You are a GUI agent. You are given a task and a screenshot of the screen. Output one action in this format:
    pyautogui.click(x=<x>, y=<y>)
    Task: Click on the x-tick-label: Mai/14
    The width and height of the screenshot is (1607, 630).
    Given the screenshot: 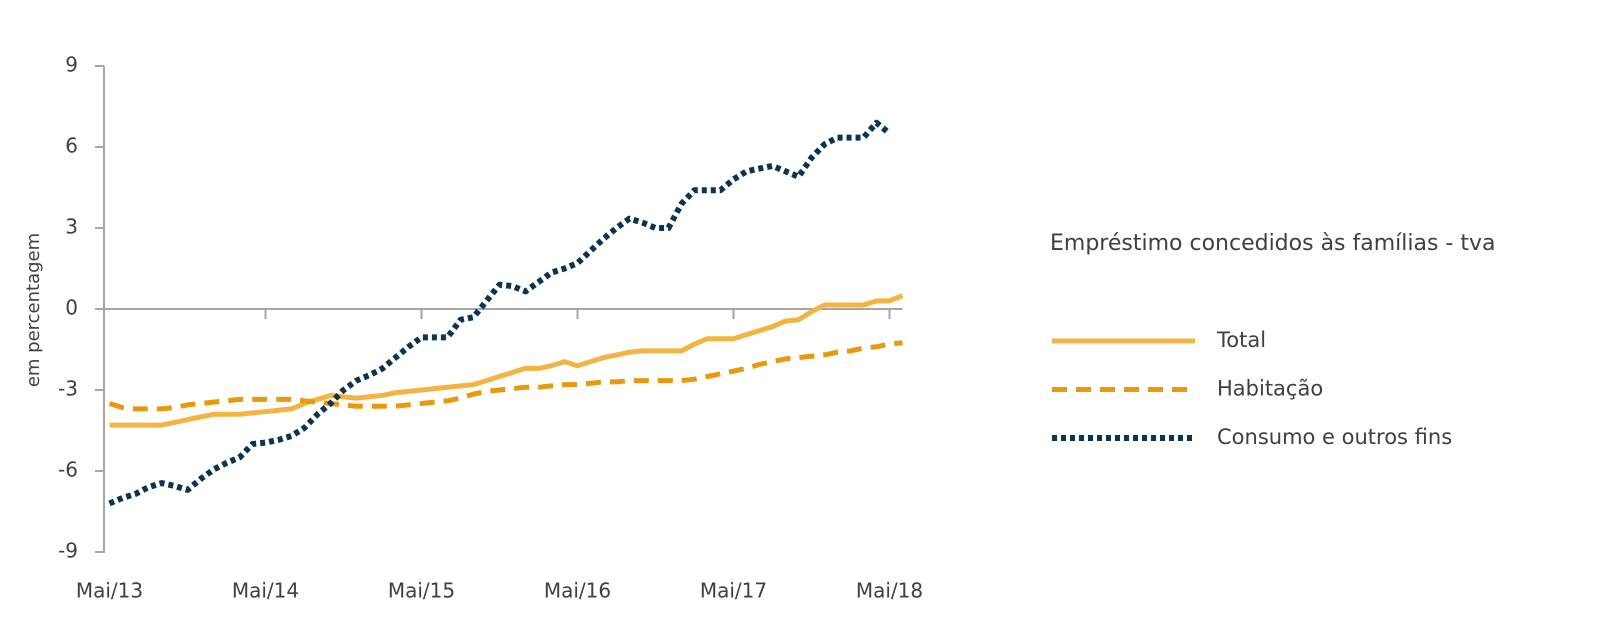 What is the action you would take?
    pyautogui.click(x=265, y=591)
    